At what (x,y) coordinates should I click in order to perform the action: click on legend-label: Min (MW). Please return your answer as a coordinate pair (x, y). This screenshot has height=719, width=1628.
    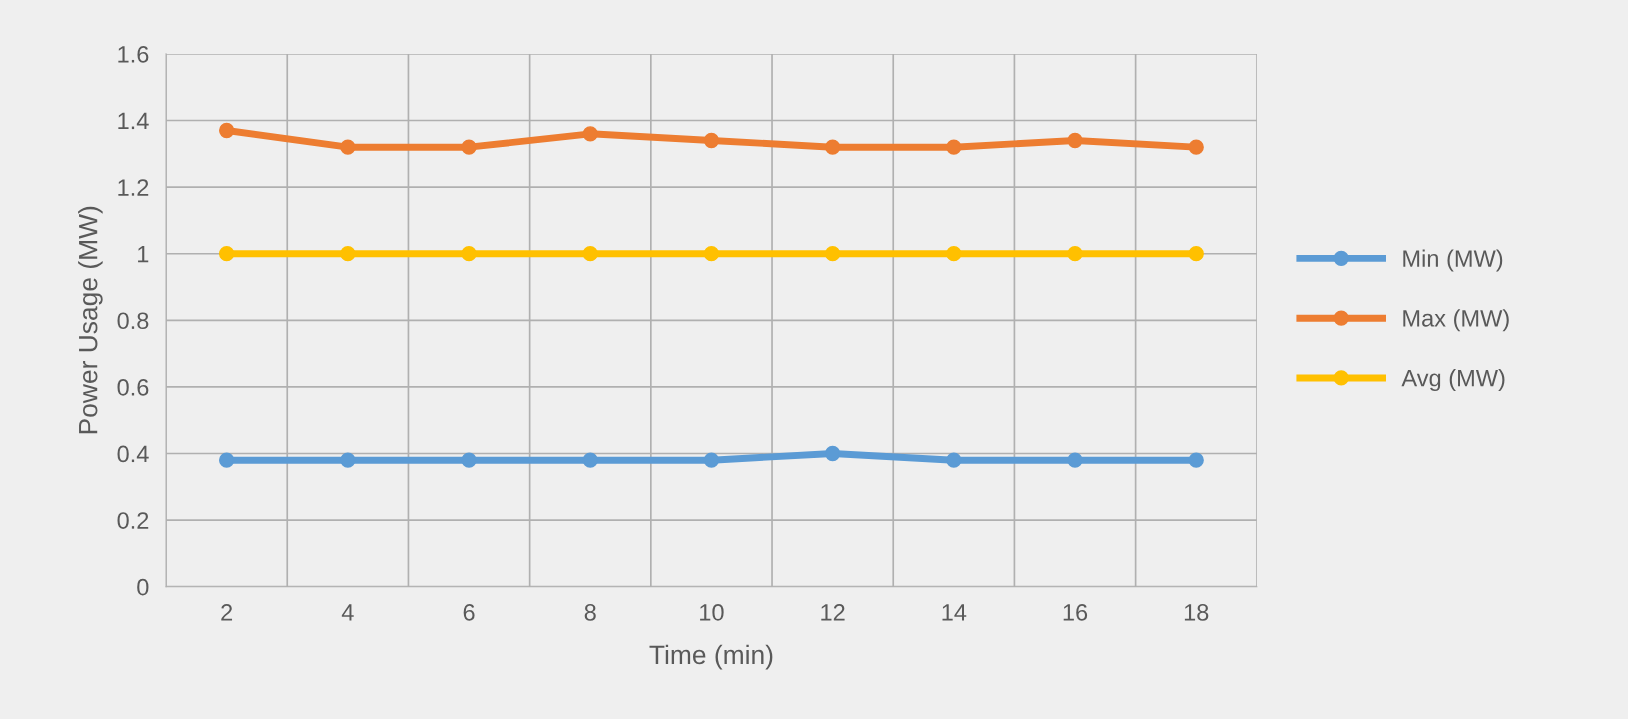
    Looking at the image, I should click on (1453, 260).